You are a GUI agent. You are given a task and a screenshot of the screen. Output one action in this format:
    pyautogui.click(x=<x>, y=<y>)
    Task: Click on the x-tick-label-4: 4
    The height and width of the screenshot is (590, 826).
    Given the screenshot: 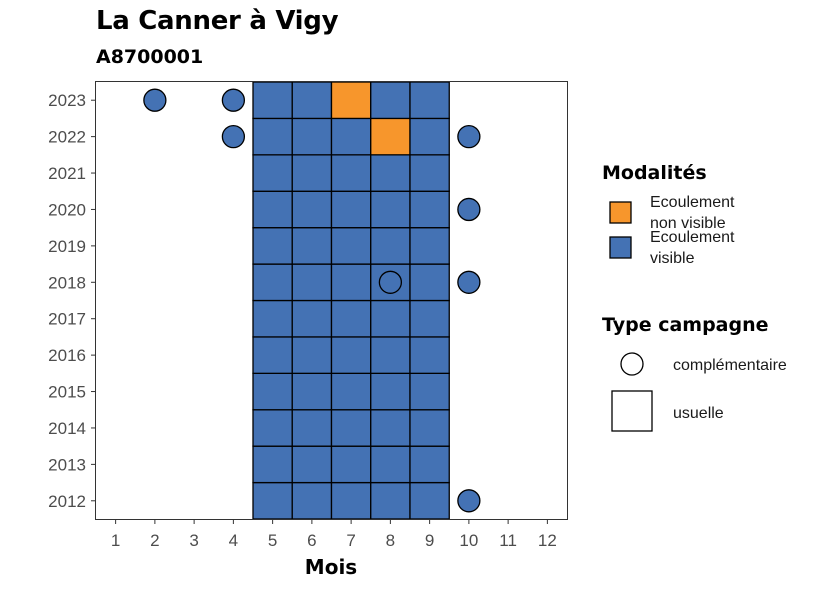 What is the action you would take?
    pyautogui.click(x=233, y=540)
    